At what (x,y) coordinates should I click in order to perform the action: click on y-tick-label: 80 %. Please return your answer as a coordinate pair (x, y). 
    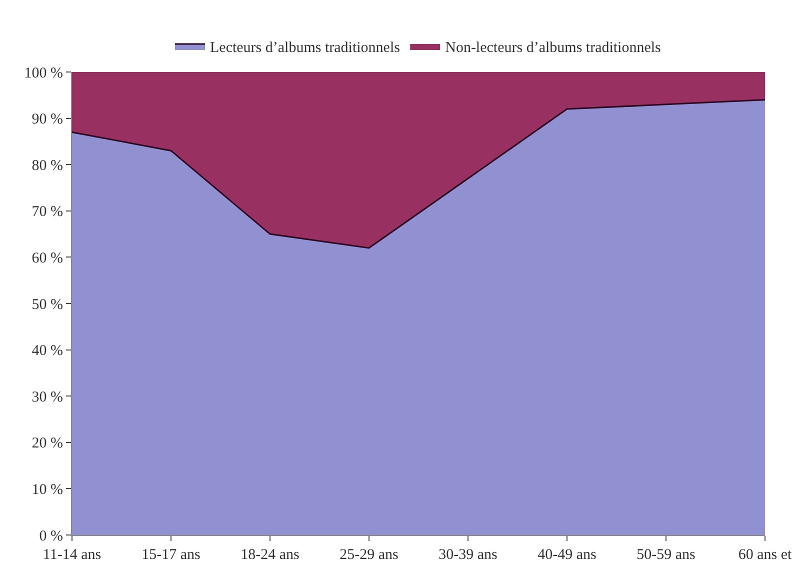
    Looking at the image, I should click on (47, 166).